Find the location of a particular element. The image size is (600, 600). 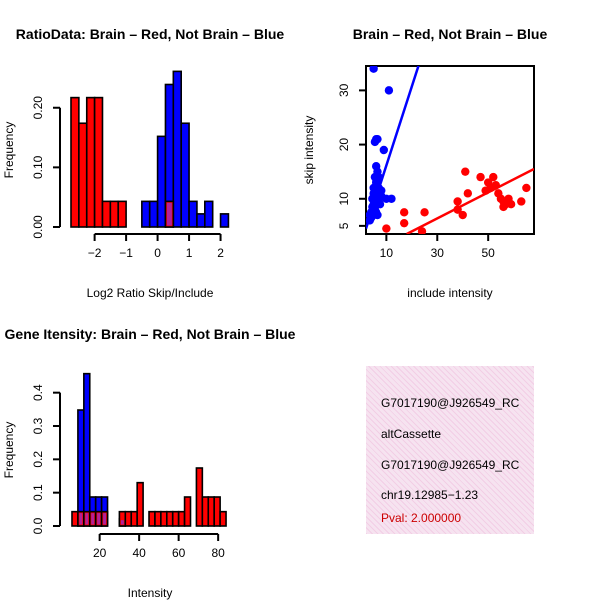

event-location-line: chr19.12985−1.23 is located at coordinates (430, 495).